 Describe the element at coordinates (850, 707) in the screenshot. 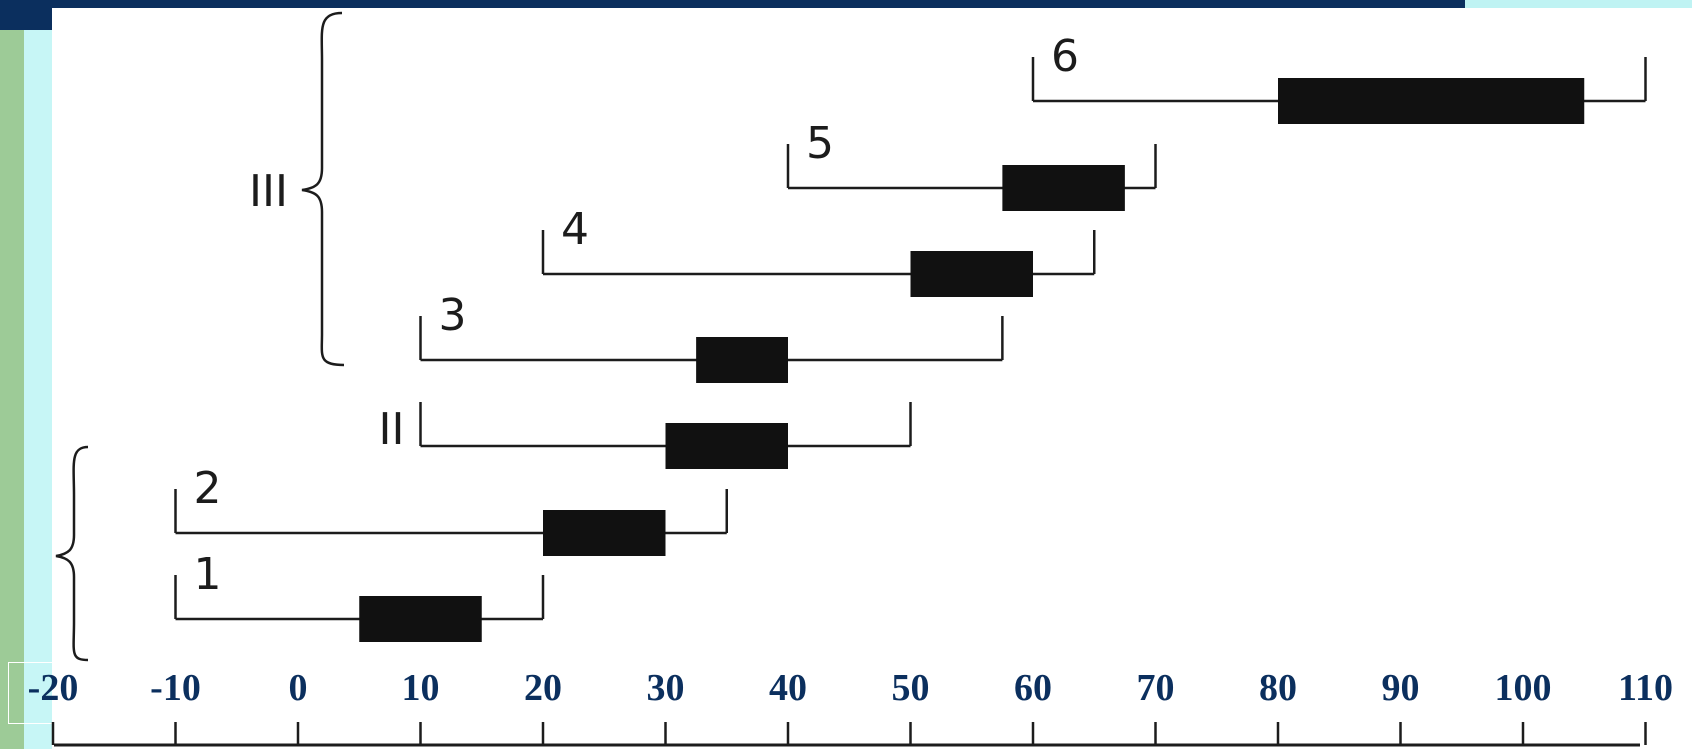

I see `x-axis: -20 -10 0 10 20 30 40 50 60 70 80 90 100 110` at that location.